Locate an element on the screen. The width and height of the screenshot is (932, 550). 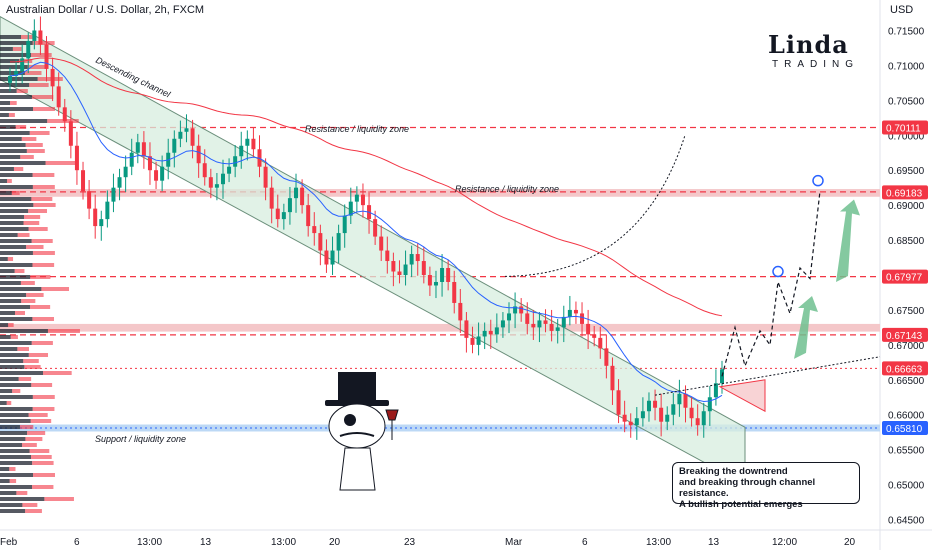
mustache is located at coordinates (357, 434).